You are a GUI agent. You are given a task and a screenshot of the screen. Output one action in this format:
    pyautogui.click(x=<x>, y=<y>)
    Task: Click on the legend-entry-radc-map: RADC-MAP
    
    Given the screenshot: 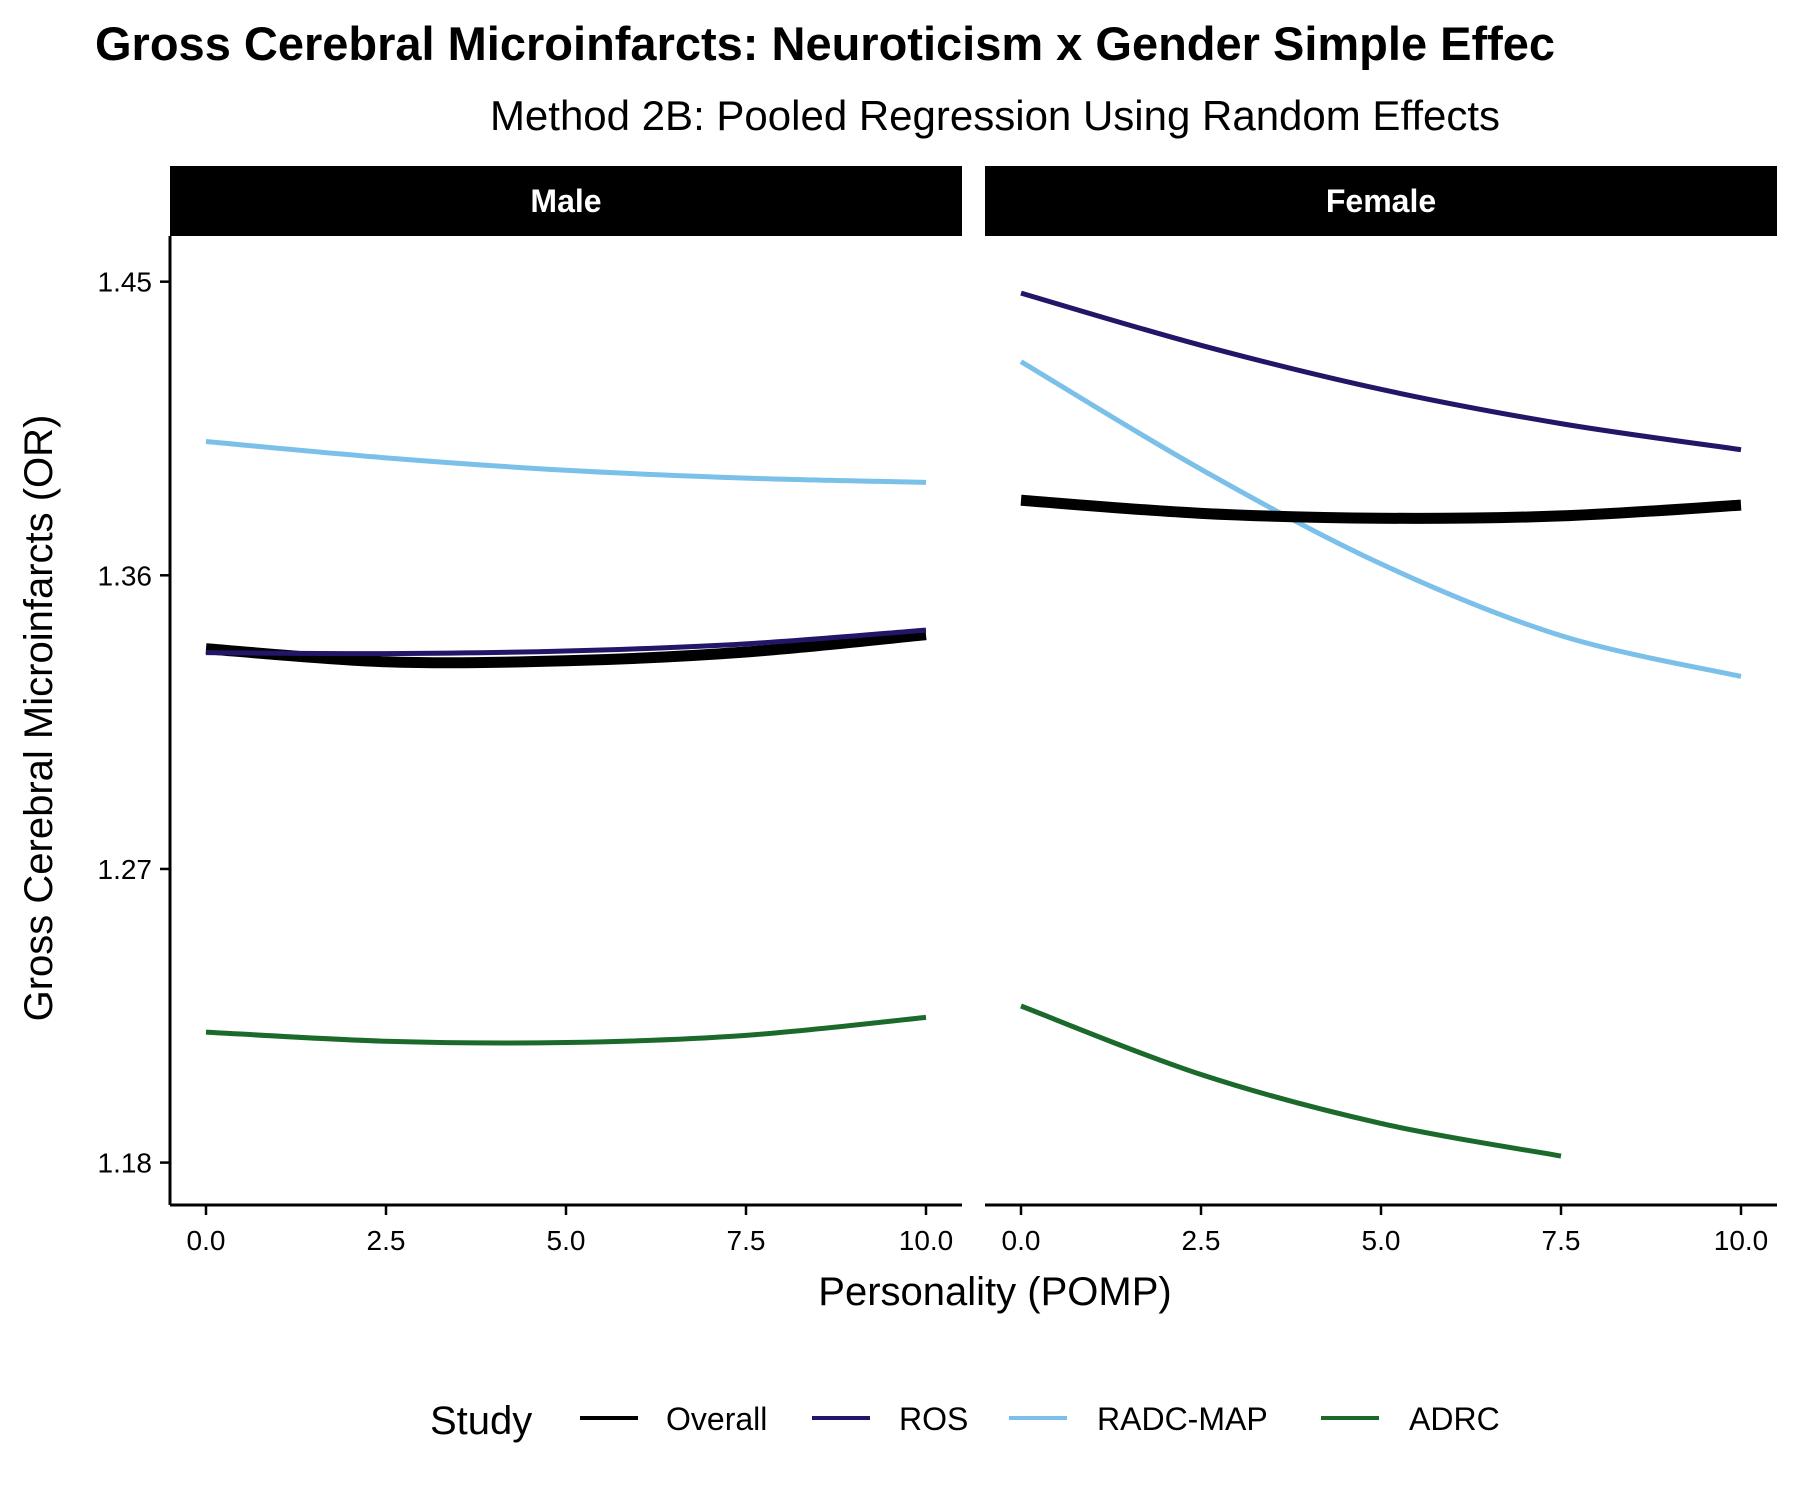 What is the action you would take?
    pyautogui.click(x=1138, y=1419)
    